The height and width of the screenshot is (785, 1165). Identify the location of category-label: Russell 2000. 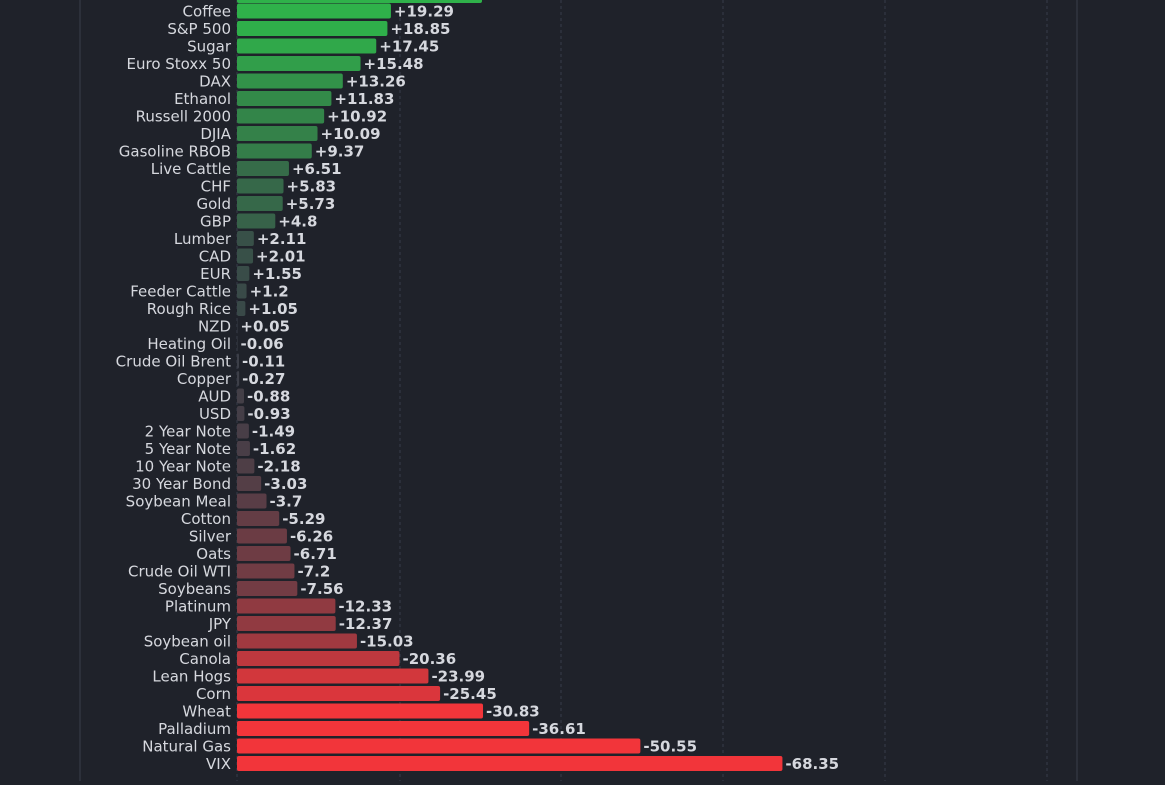
(183, 117).